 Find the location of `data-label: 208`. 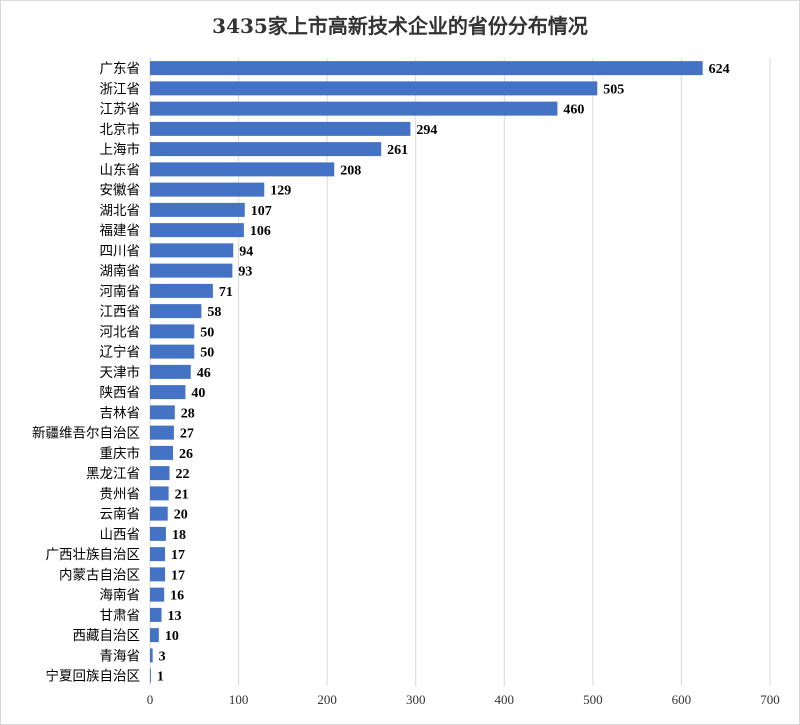

data-label: 208 is located at coordinates (350, 170).